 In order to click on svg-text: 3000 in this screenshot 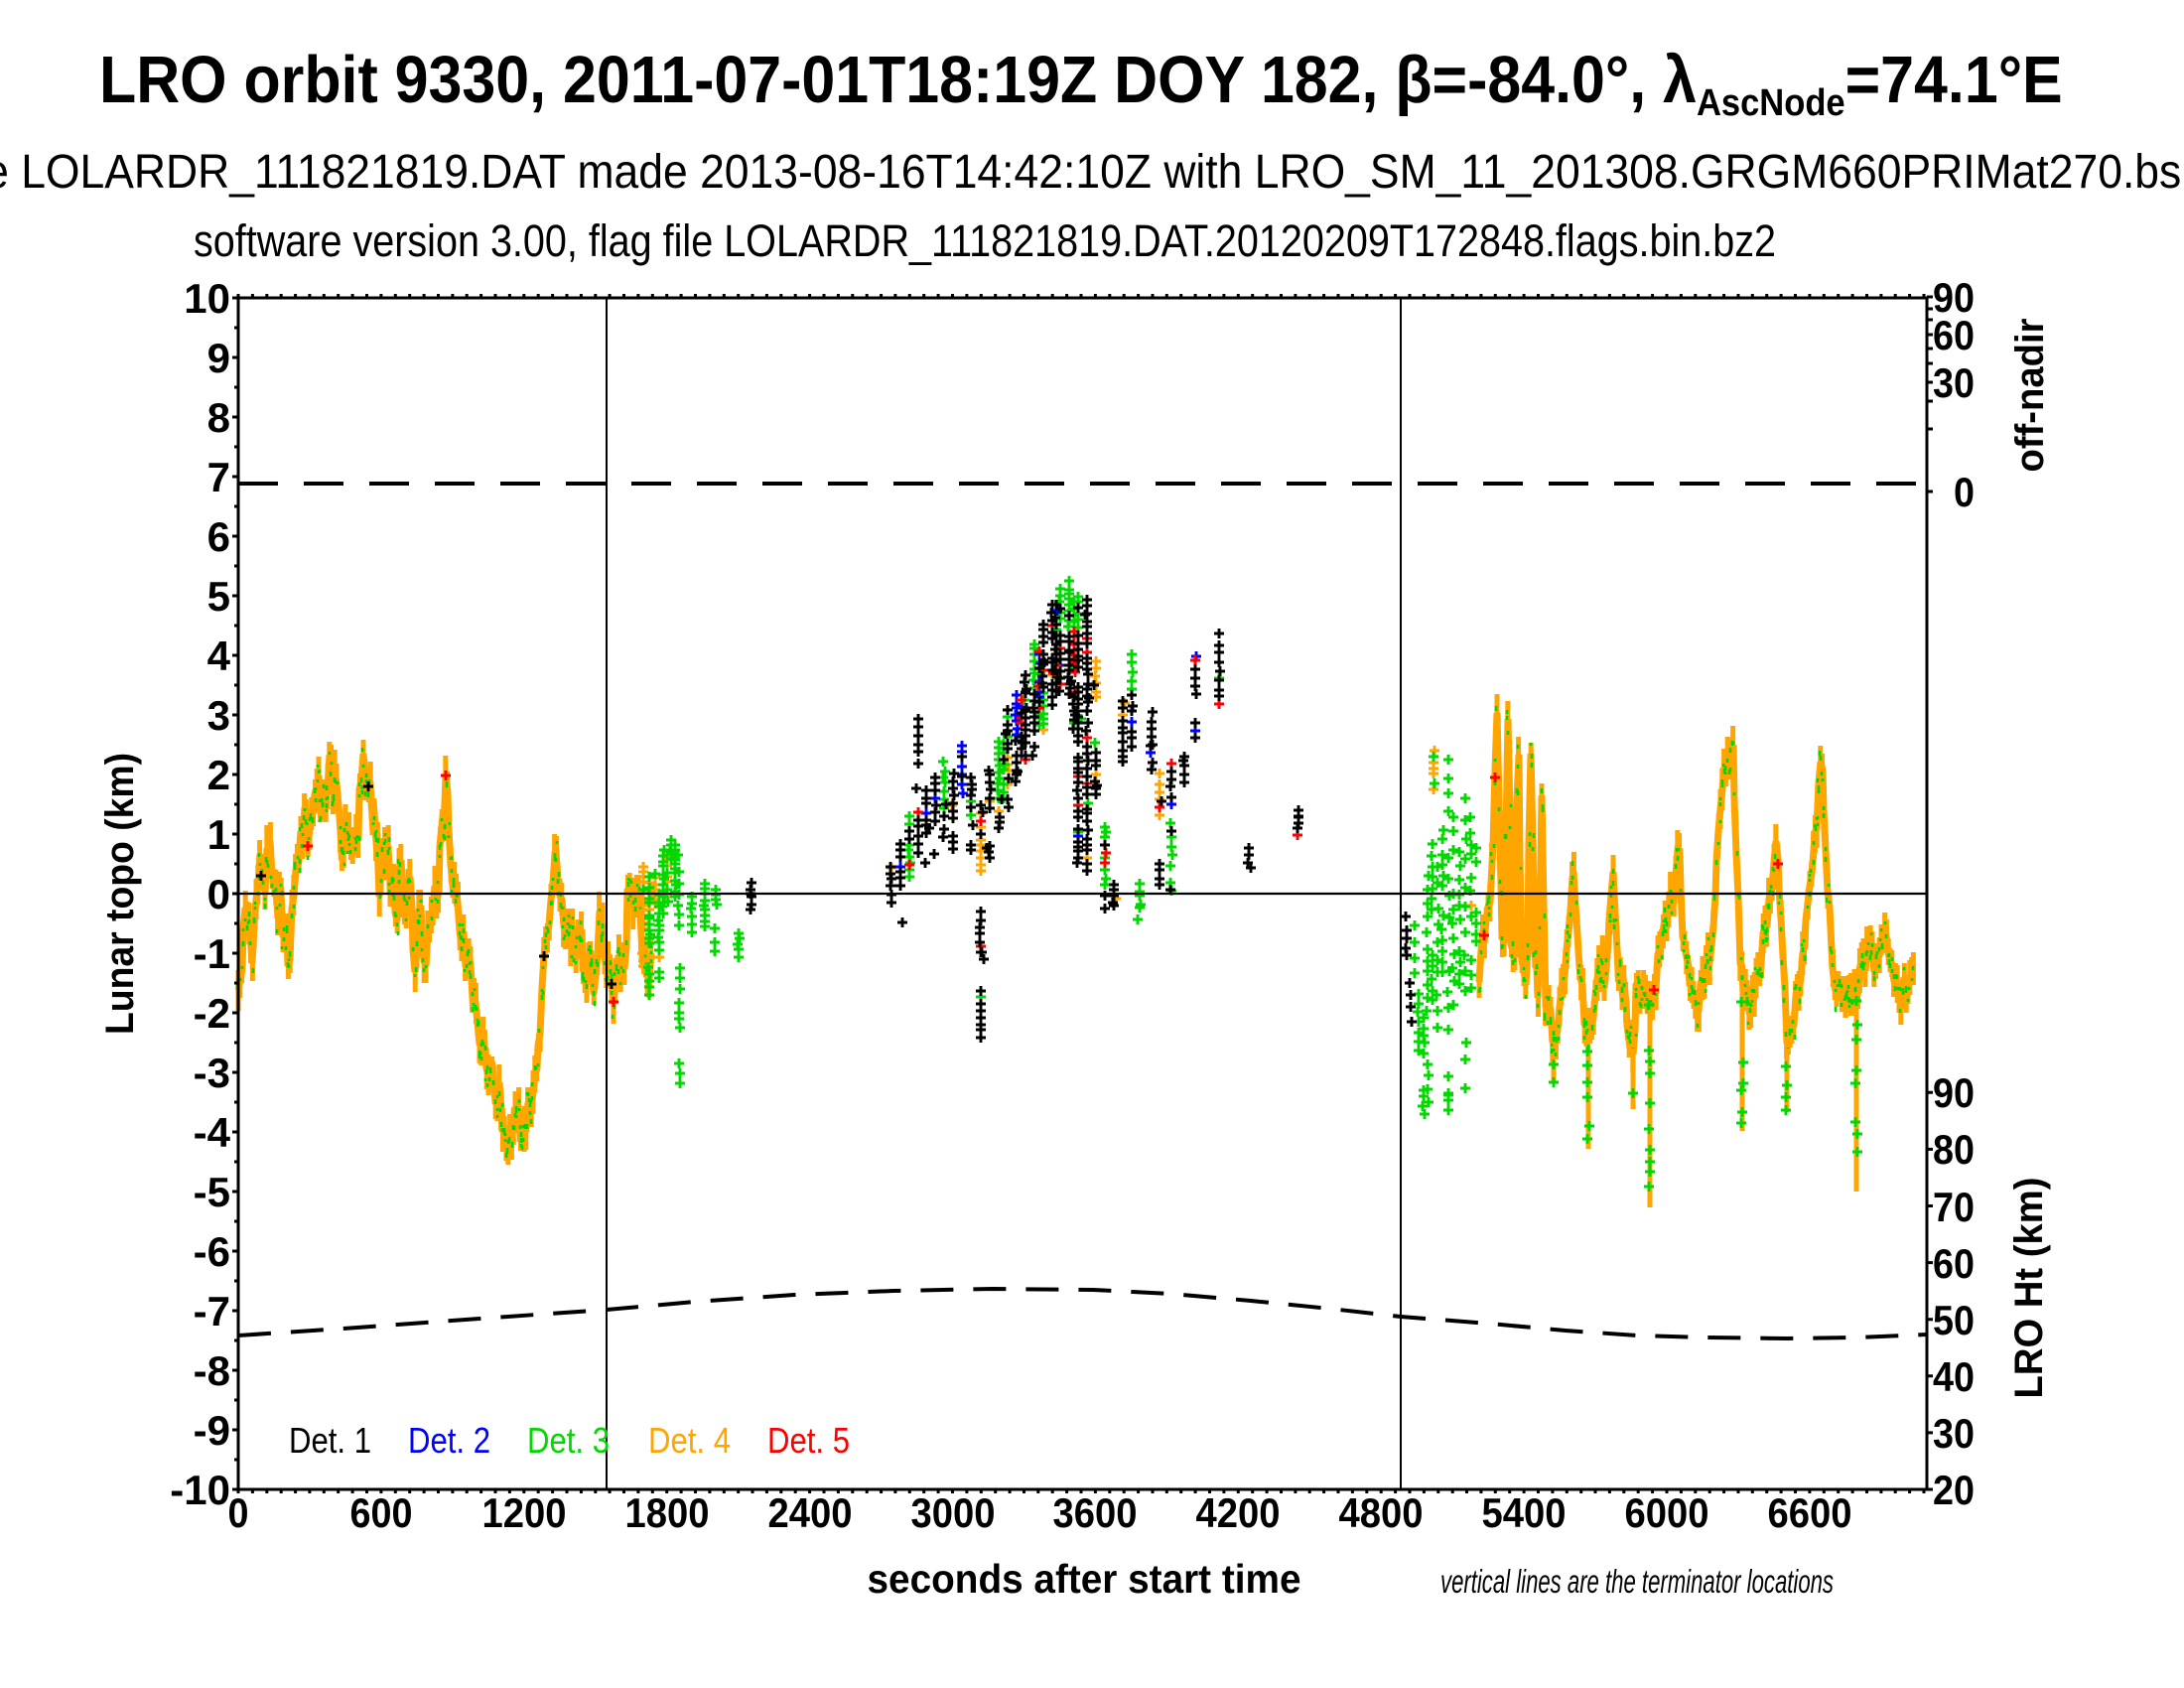, I will do `click(953, 1512)`.